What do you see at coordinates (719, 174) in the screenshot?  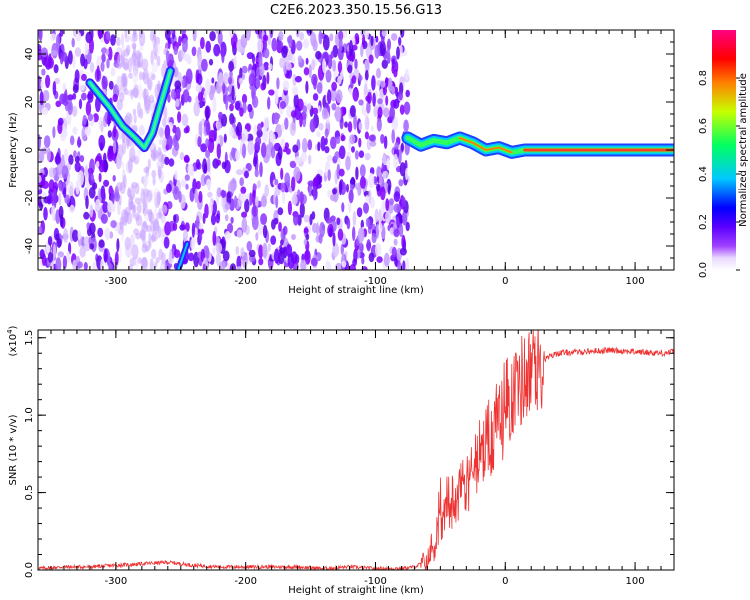 I see `colorbar-ticks: 0.0 0.2 0.4 0.6 0.8` at bounding box center [719, 174].